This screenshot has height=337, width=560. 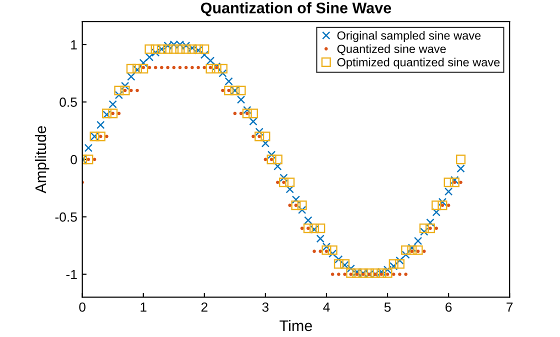 I want to click on x-tick-label: 6, so click(x=449, y=307).